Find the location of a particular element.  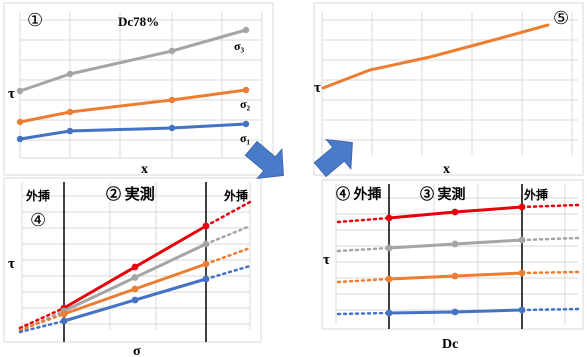

panel-4-region-right: 外挿 is located at coordinates (536, 194).